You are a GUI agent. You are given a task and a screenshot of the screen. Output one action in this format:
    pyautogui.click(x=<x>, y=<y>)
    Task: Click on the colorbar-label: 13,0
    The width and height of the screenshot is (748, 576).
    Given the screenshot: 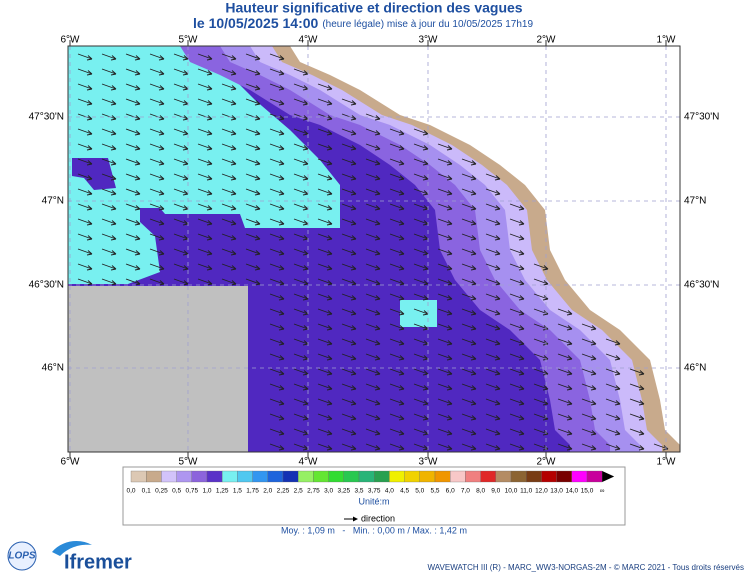 What is the action you would take?
    pyautogui.click(x=556, y=491)
    